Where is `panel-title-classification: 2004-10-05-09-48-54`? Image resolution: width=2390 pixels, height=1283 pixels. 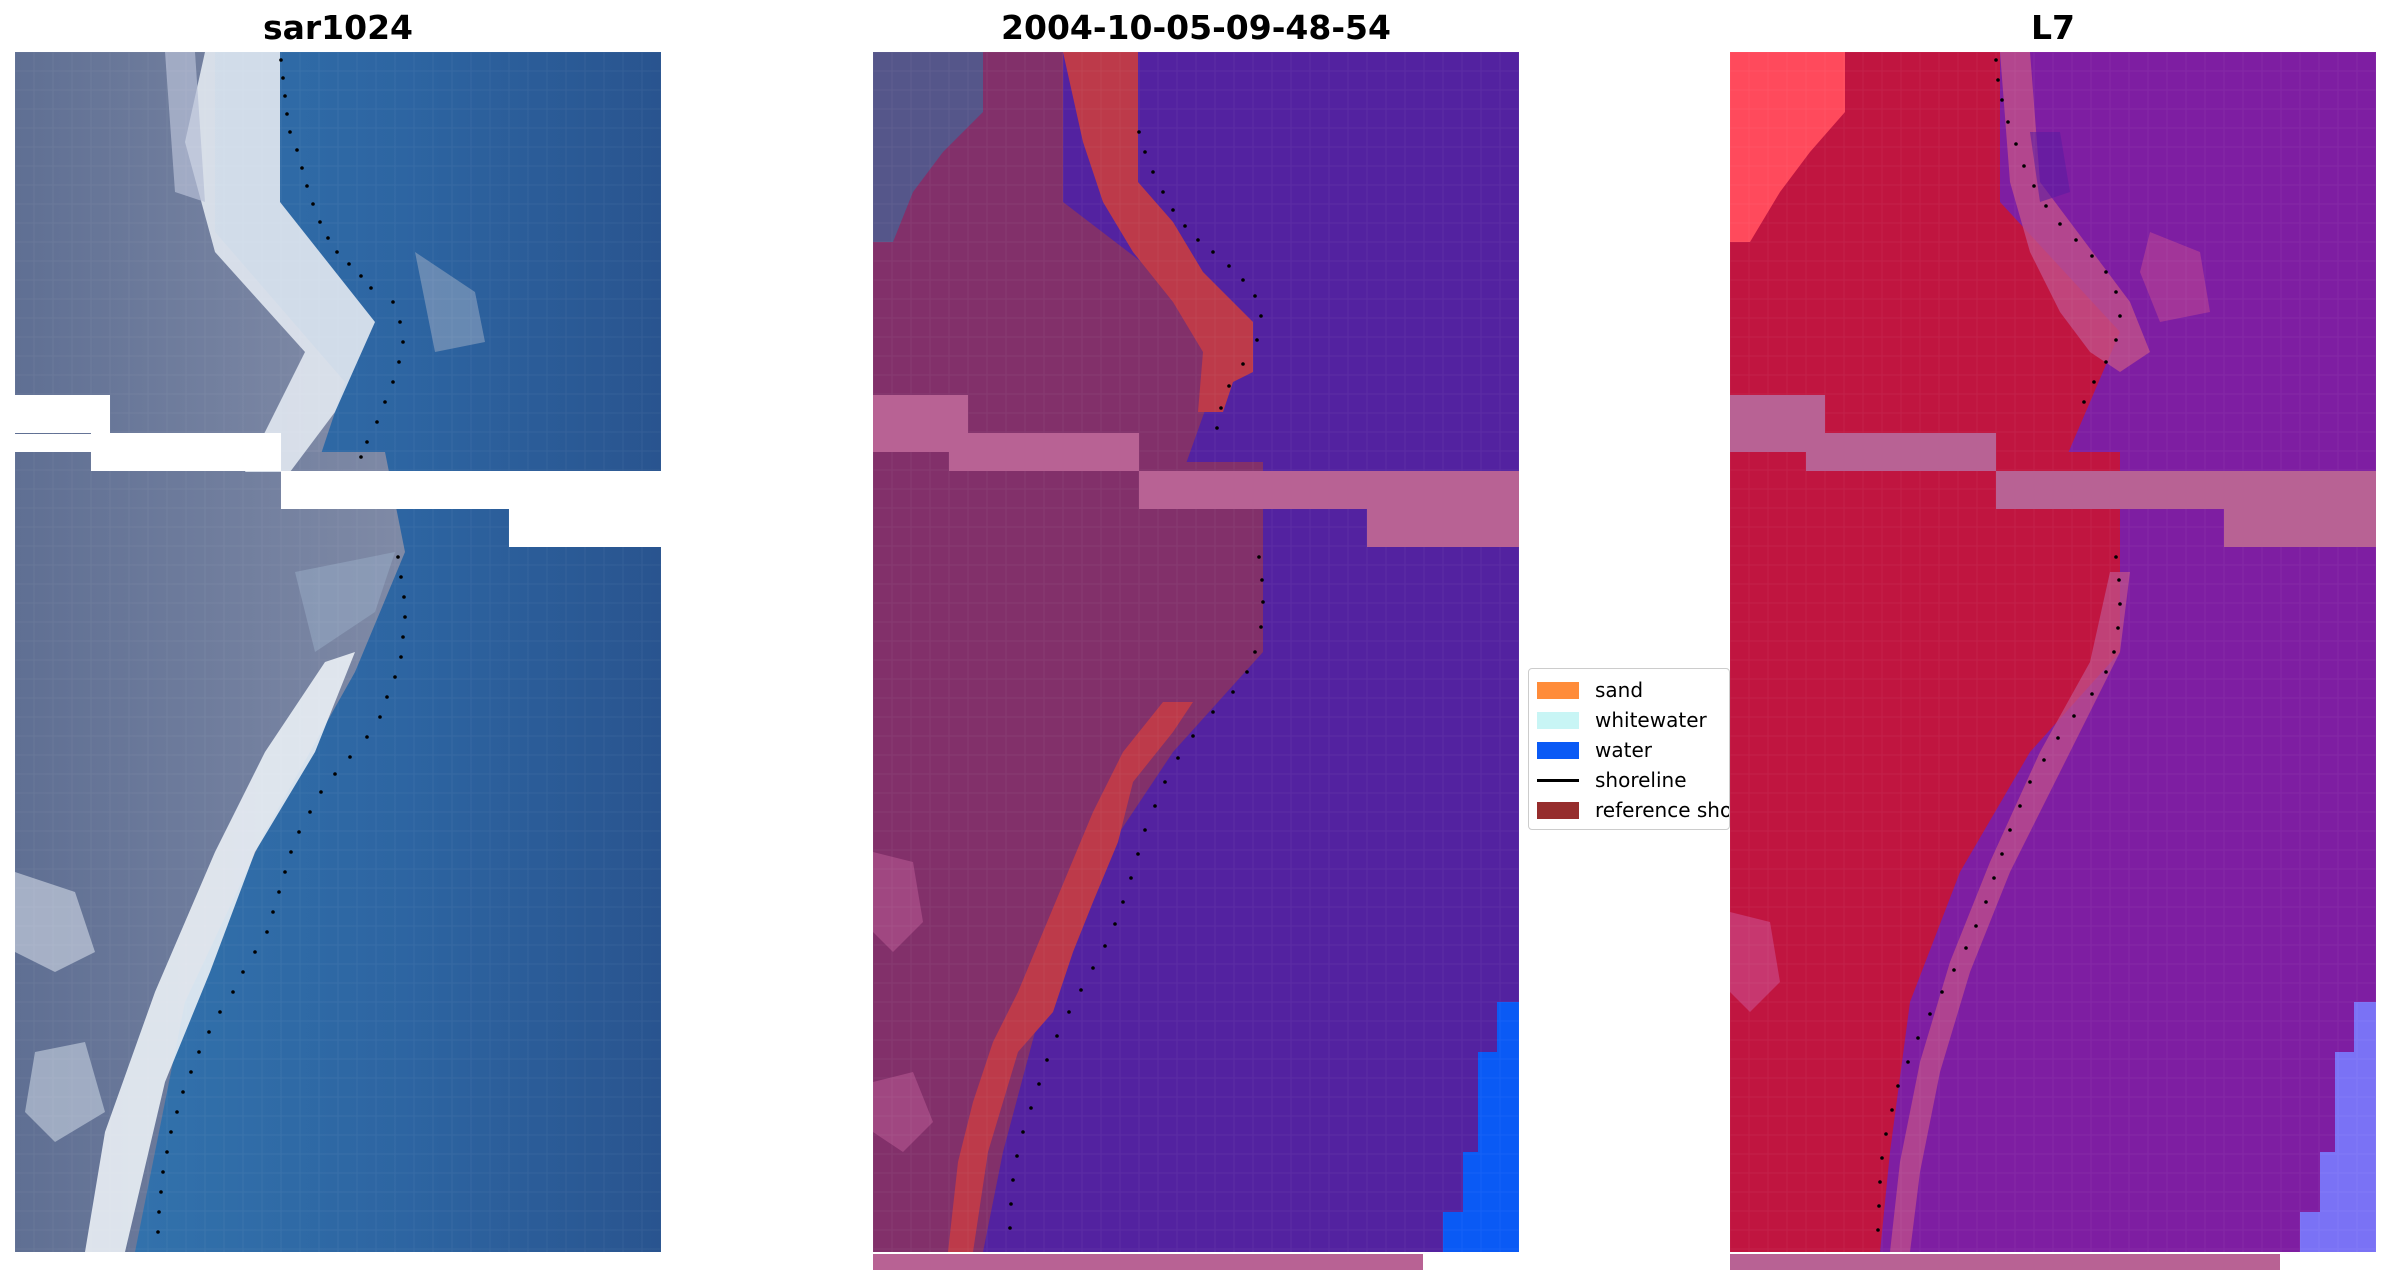
panel-title-classification: 2004-10-05-09-48-54 is located at coordinates (1196, 27).